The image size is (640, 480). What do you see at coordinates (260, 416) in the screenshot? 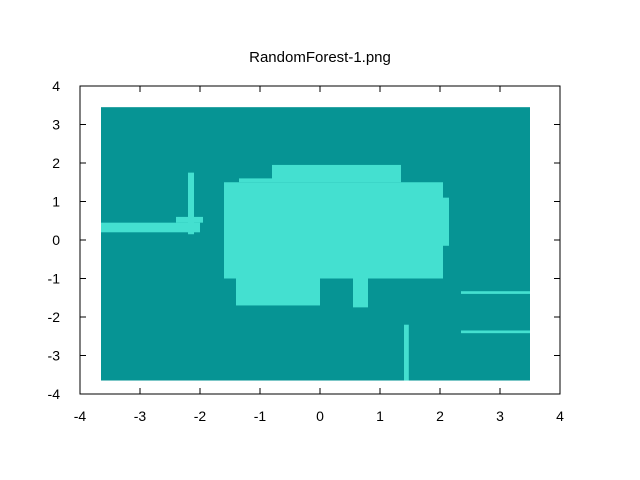
I see `x-tick-label: -1` at bounding box center [260, 416].